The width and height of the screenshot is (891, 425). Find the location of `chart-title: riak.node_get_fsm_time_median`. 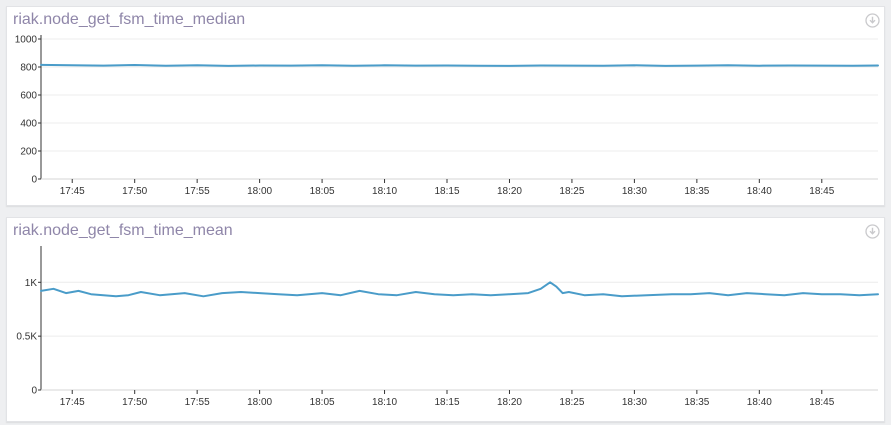

chart-title: riak.node_get_fsm_time_median is located at coordinates (129, 19).